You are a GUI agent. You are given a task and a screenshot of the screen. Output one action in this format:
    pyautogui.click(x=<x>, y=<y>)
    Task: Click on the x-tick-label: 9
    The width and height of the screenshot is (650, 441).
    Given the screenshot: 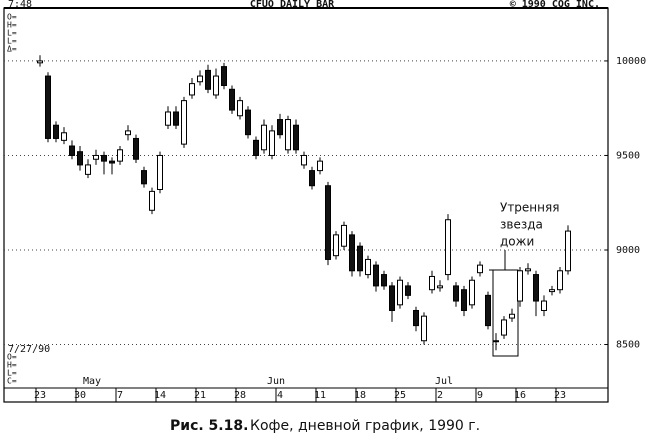 What is the action you would take?
    pyautogui.click(x=480, y=395)
    